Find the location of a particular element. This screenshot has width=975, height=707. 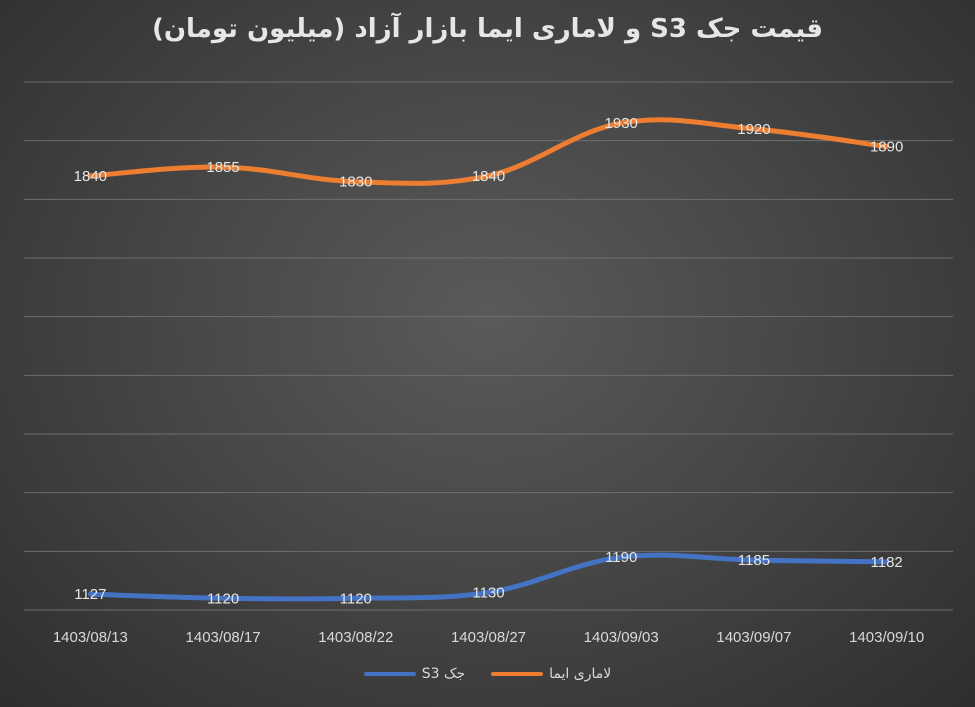

legend-item-jac-s3: جک S3 is located at coordinates (414, 674).